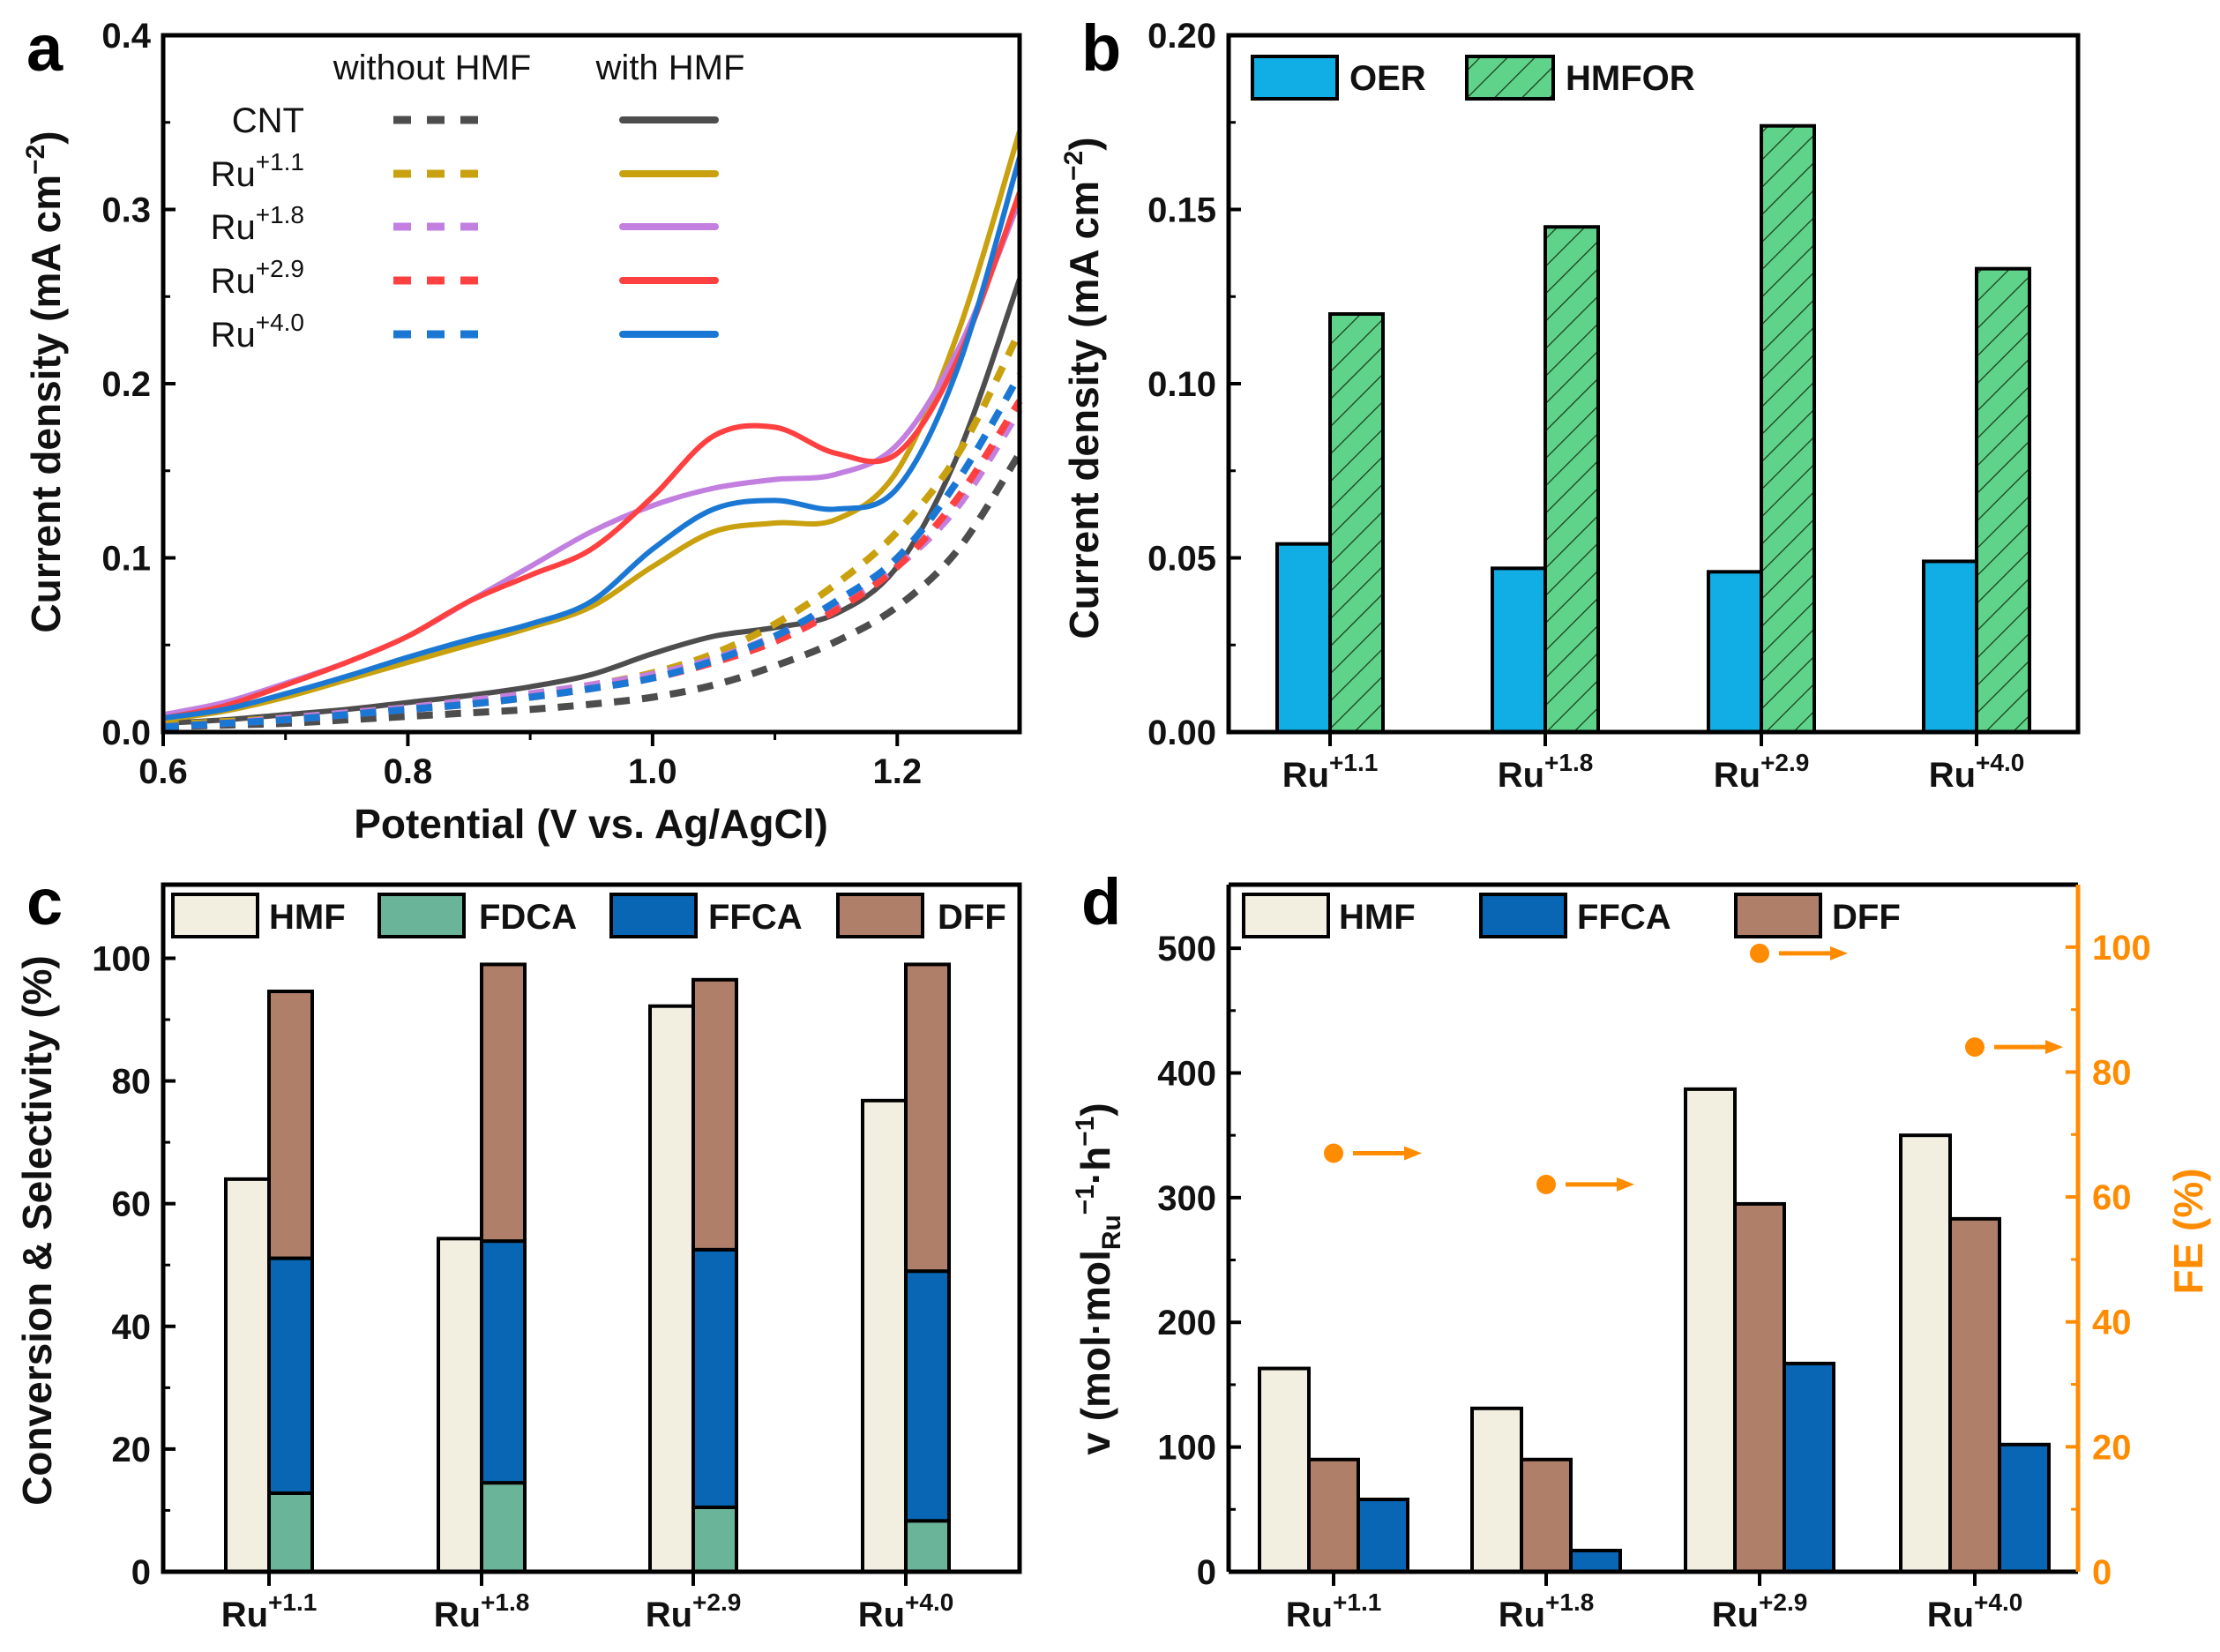 The width and height of the screenshot is (2220, 1652). I want to click on y-tick-label: 200, so click(1186, 1323).